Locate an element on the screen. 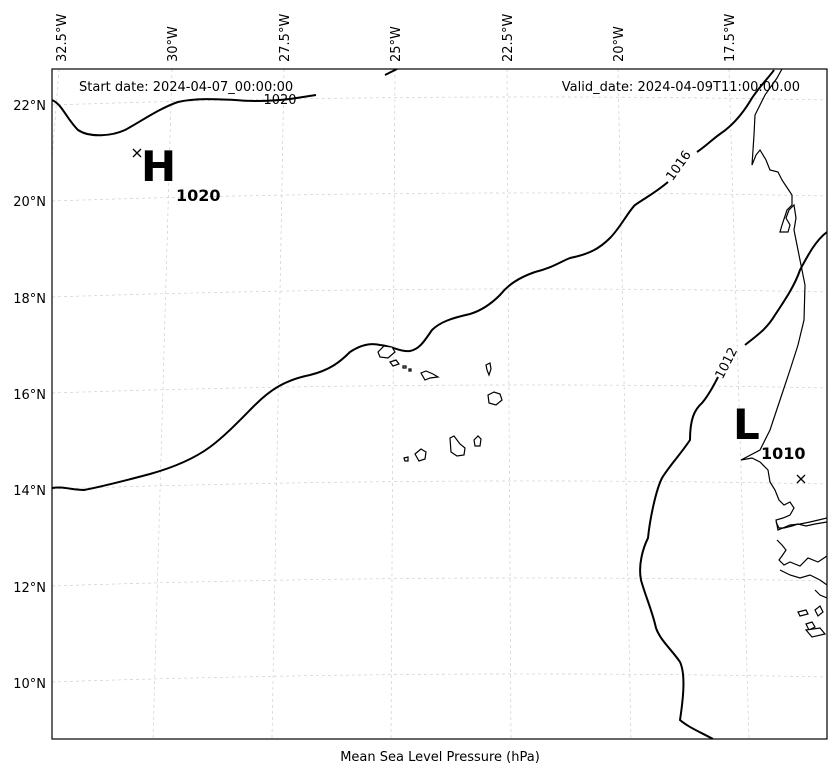  lon-tick-label: 22.5°W is located at coordinates (508, 38).